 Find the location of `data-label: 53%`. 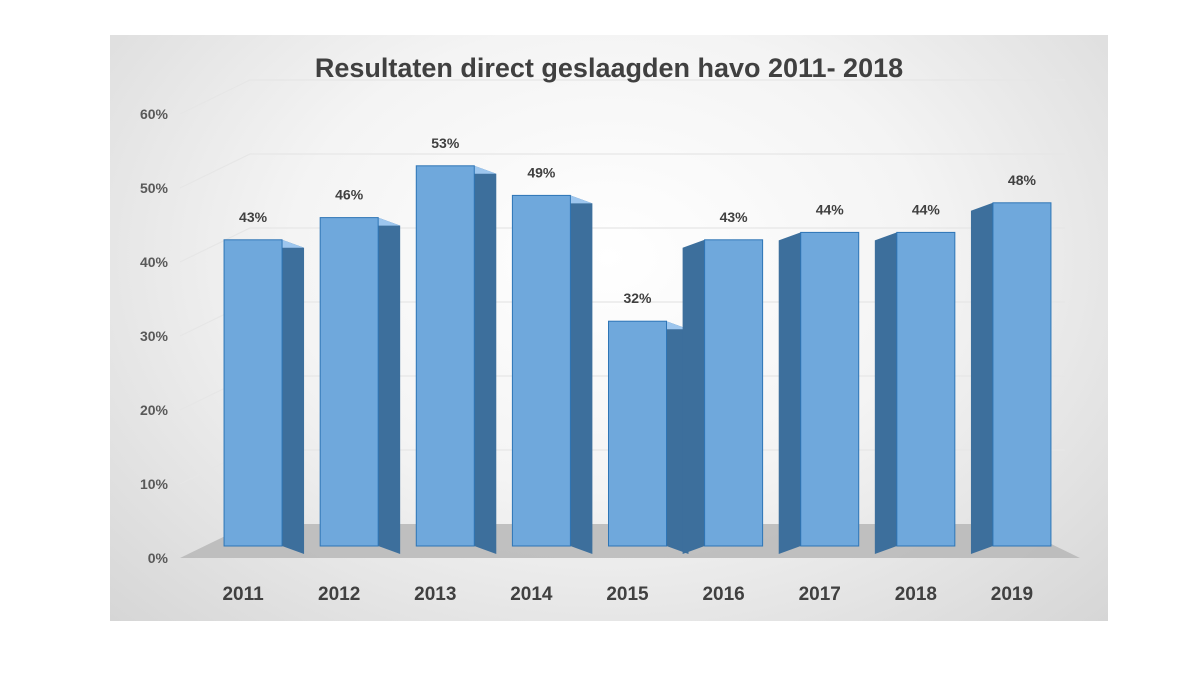

data-label: 53% is located at coordinates (445, 143).